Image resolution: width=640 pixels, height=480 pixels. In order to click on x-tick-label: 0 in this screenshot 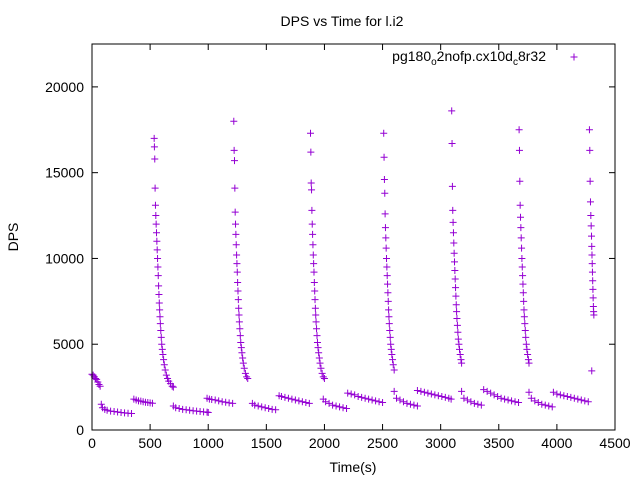, I will do `click(92, 443)`.